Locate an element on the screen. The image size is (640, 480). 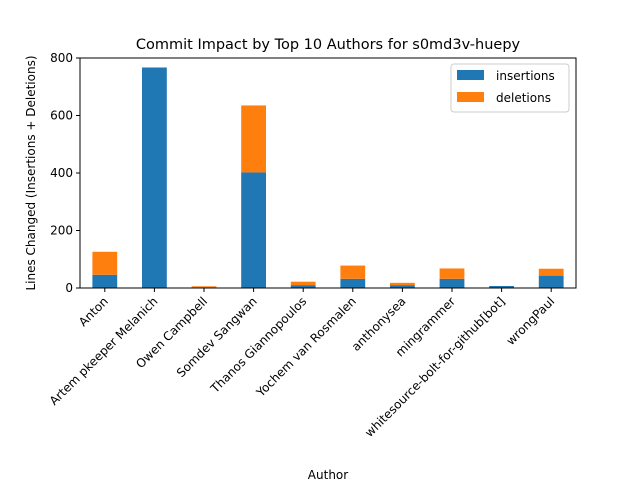
y-axis: 0 200 400 600 800 is located at coordinates (65, 173).